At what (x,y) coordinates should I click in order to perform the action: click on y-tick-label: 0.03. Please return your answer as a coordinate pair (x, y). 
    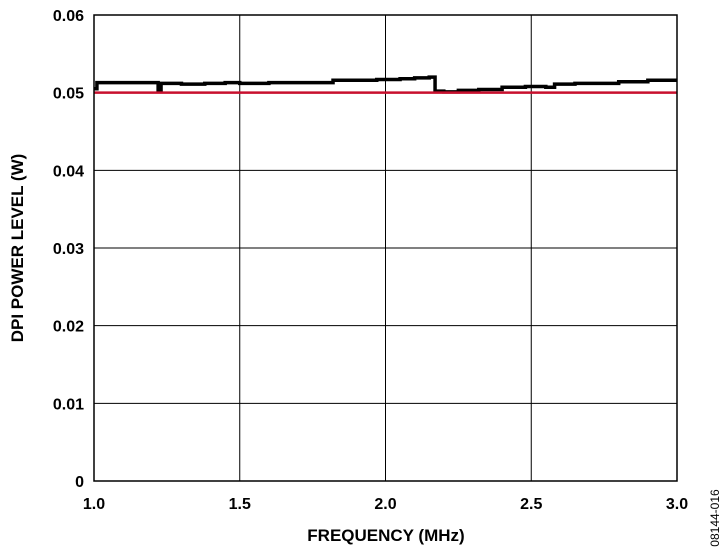
    Looking at the image, I should click on (68, 249).